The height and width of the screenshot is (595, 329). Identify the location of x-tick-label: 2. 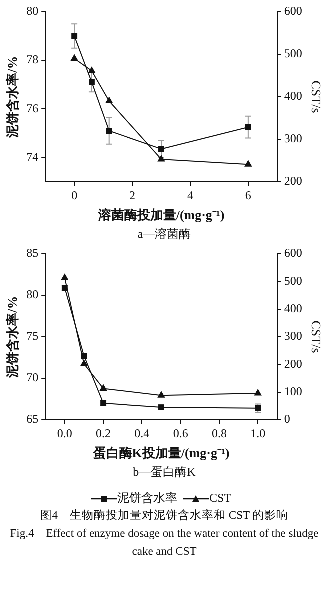
(133, 195).